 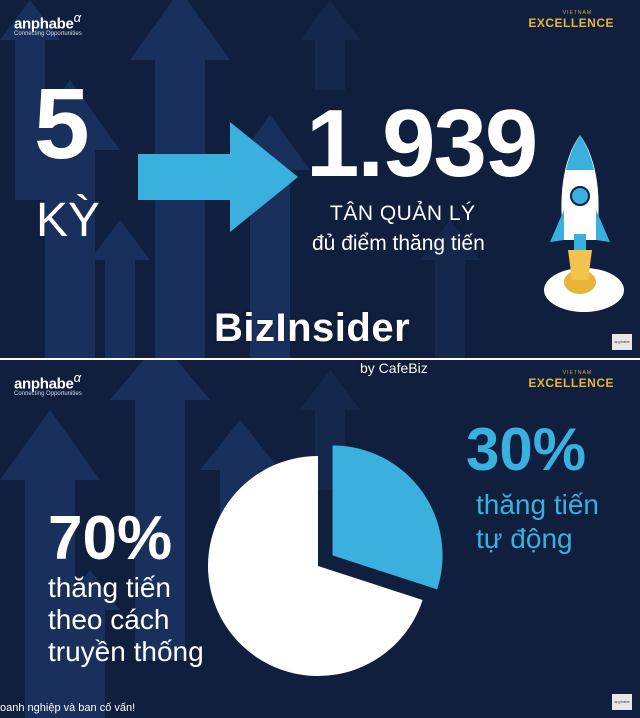 I want to click on cafebiz-watermark: by CafeBiz, so click(x=394, y=368).